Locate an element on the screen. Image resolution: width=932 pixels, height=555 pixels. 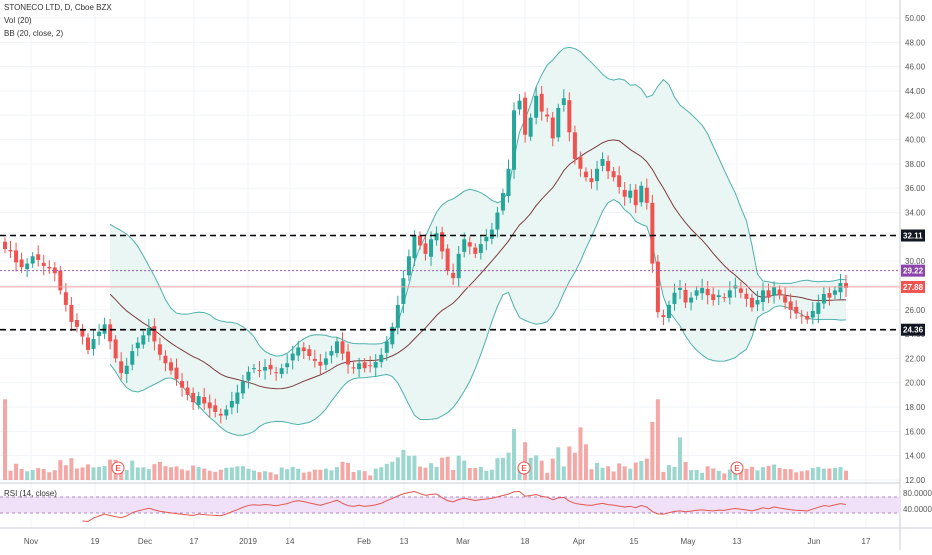
y-tick-label: 14.00 is located at coordinates (915, 456).